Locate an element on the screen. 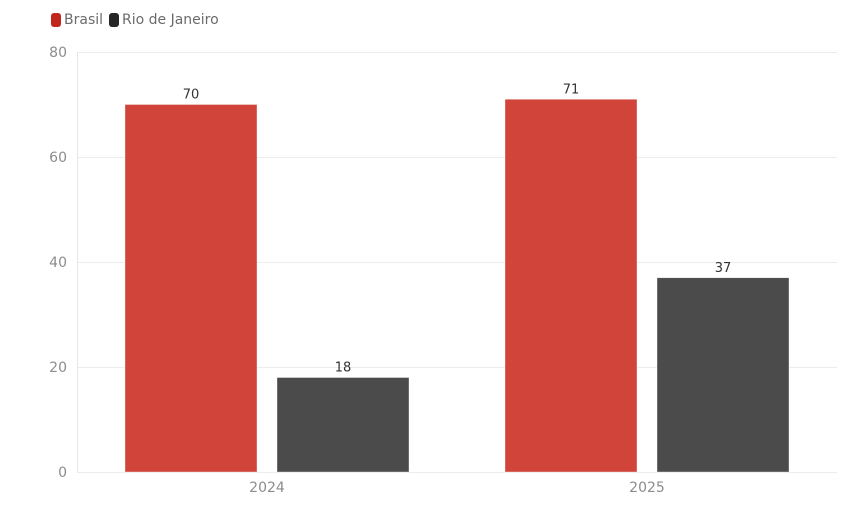  legend-item-rio-de-janeiro: Rio de Janeiro is located at coordinates (164, 20).